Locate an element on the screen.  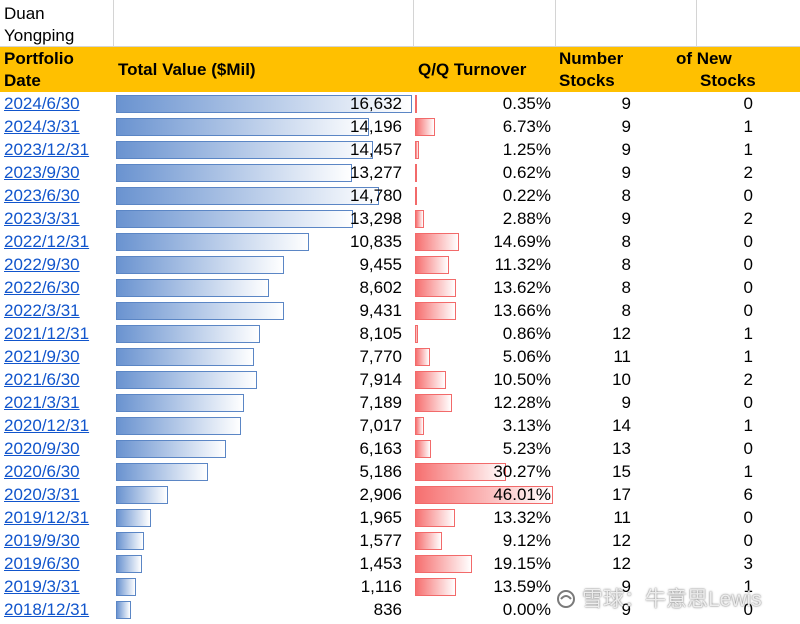
number-of-stocks: 11 is located at coordinates (622, 356).